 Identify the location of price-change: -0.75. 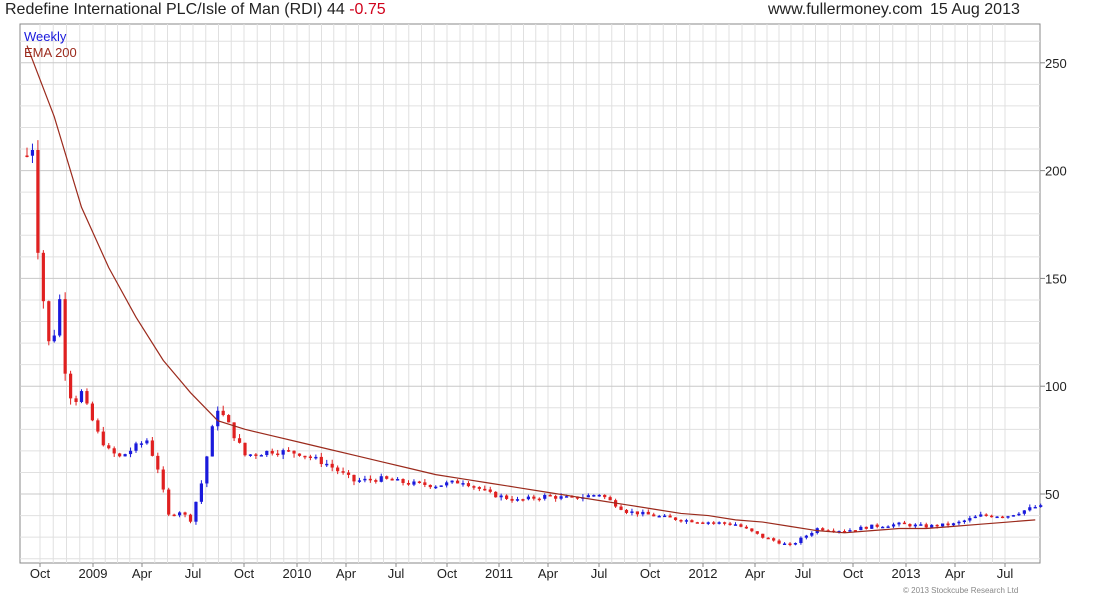
(367, 9).